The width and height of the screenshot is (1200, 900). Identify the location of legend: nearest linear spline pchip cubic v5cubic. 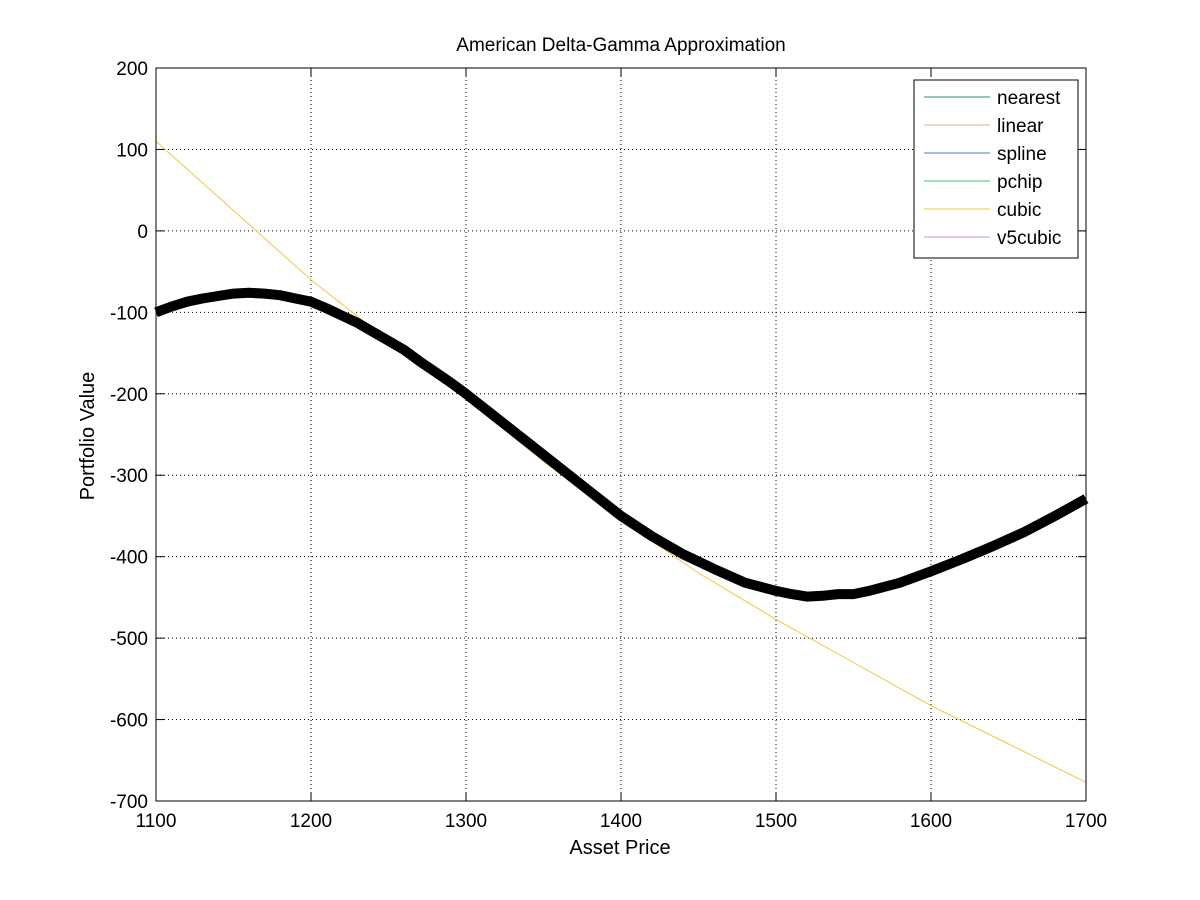
(996, 169).